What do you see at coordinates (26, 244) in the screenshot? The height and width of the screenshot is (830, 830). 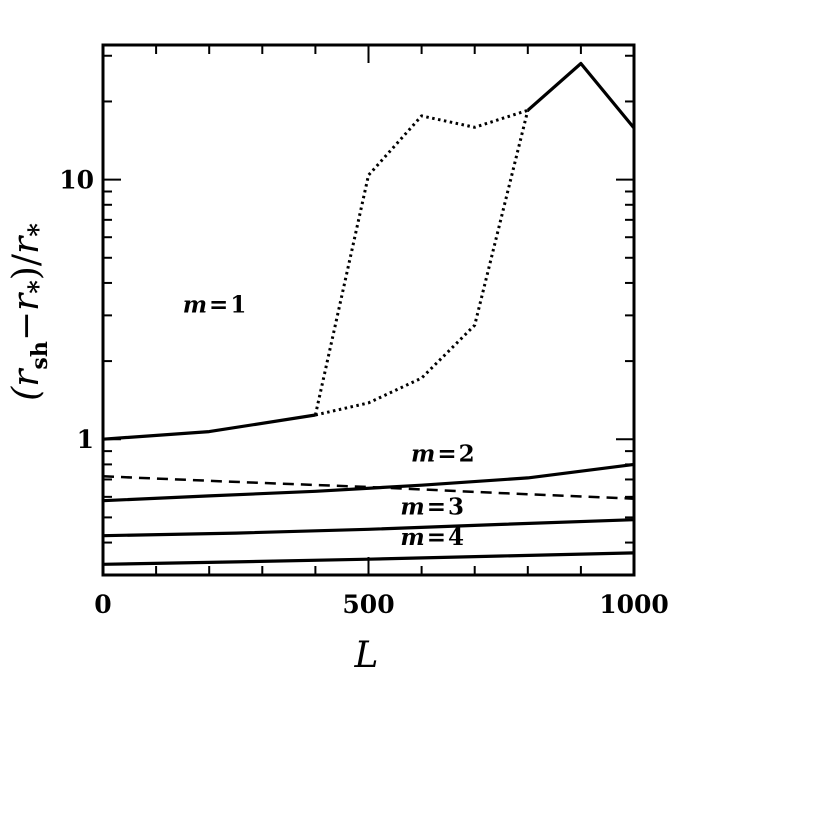 I see `y-title-r-3: r` at bounding box center [26, 244].